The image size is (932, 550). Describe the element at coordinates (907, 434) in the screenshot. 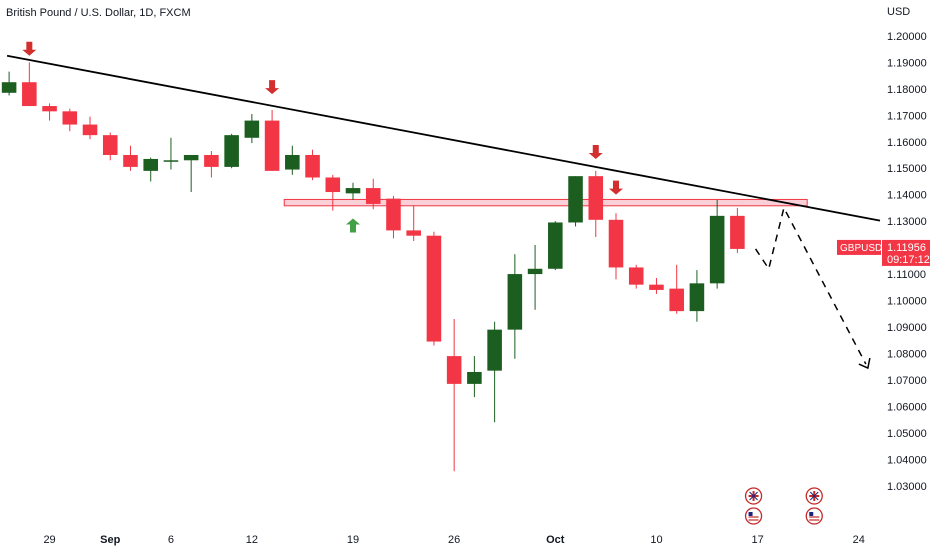

I see `price-tick-label: 1.05000` at that location.